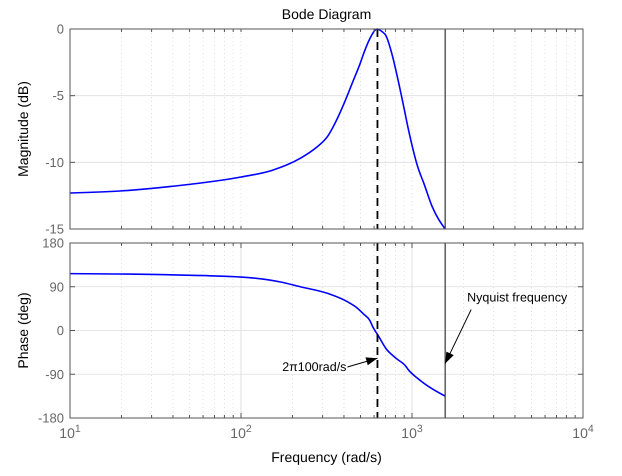 This screenshot has width=622, height=476. What do you see at coordinates (23, 330) in the screenshot?
I see `y-axis-title: Phase (deg)` at bounding box center [23, 330].